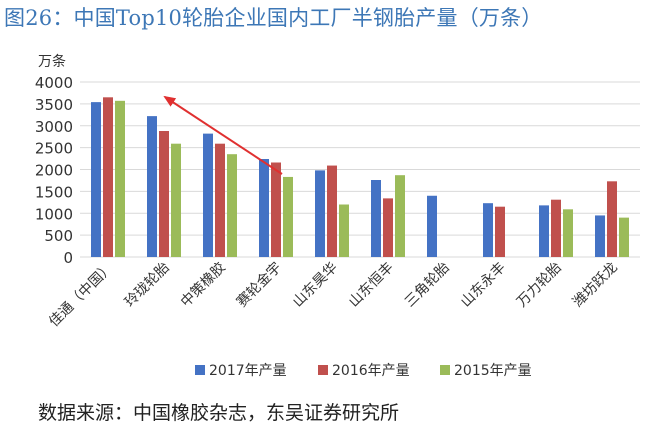  Describe the element at coordinates (483, 285) in the screenshot. I see `x-tick-label: 山东永丰` at that location.